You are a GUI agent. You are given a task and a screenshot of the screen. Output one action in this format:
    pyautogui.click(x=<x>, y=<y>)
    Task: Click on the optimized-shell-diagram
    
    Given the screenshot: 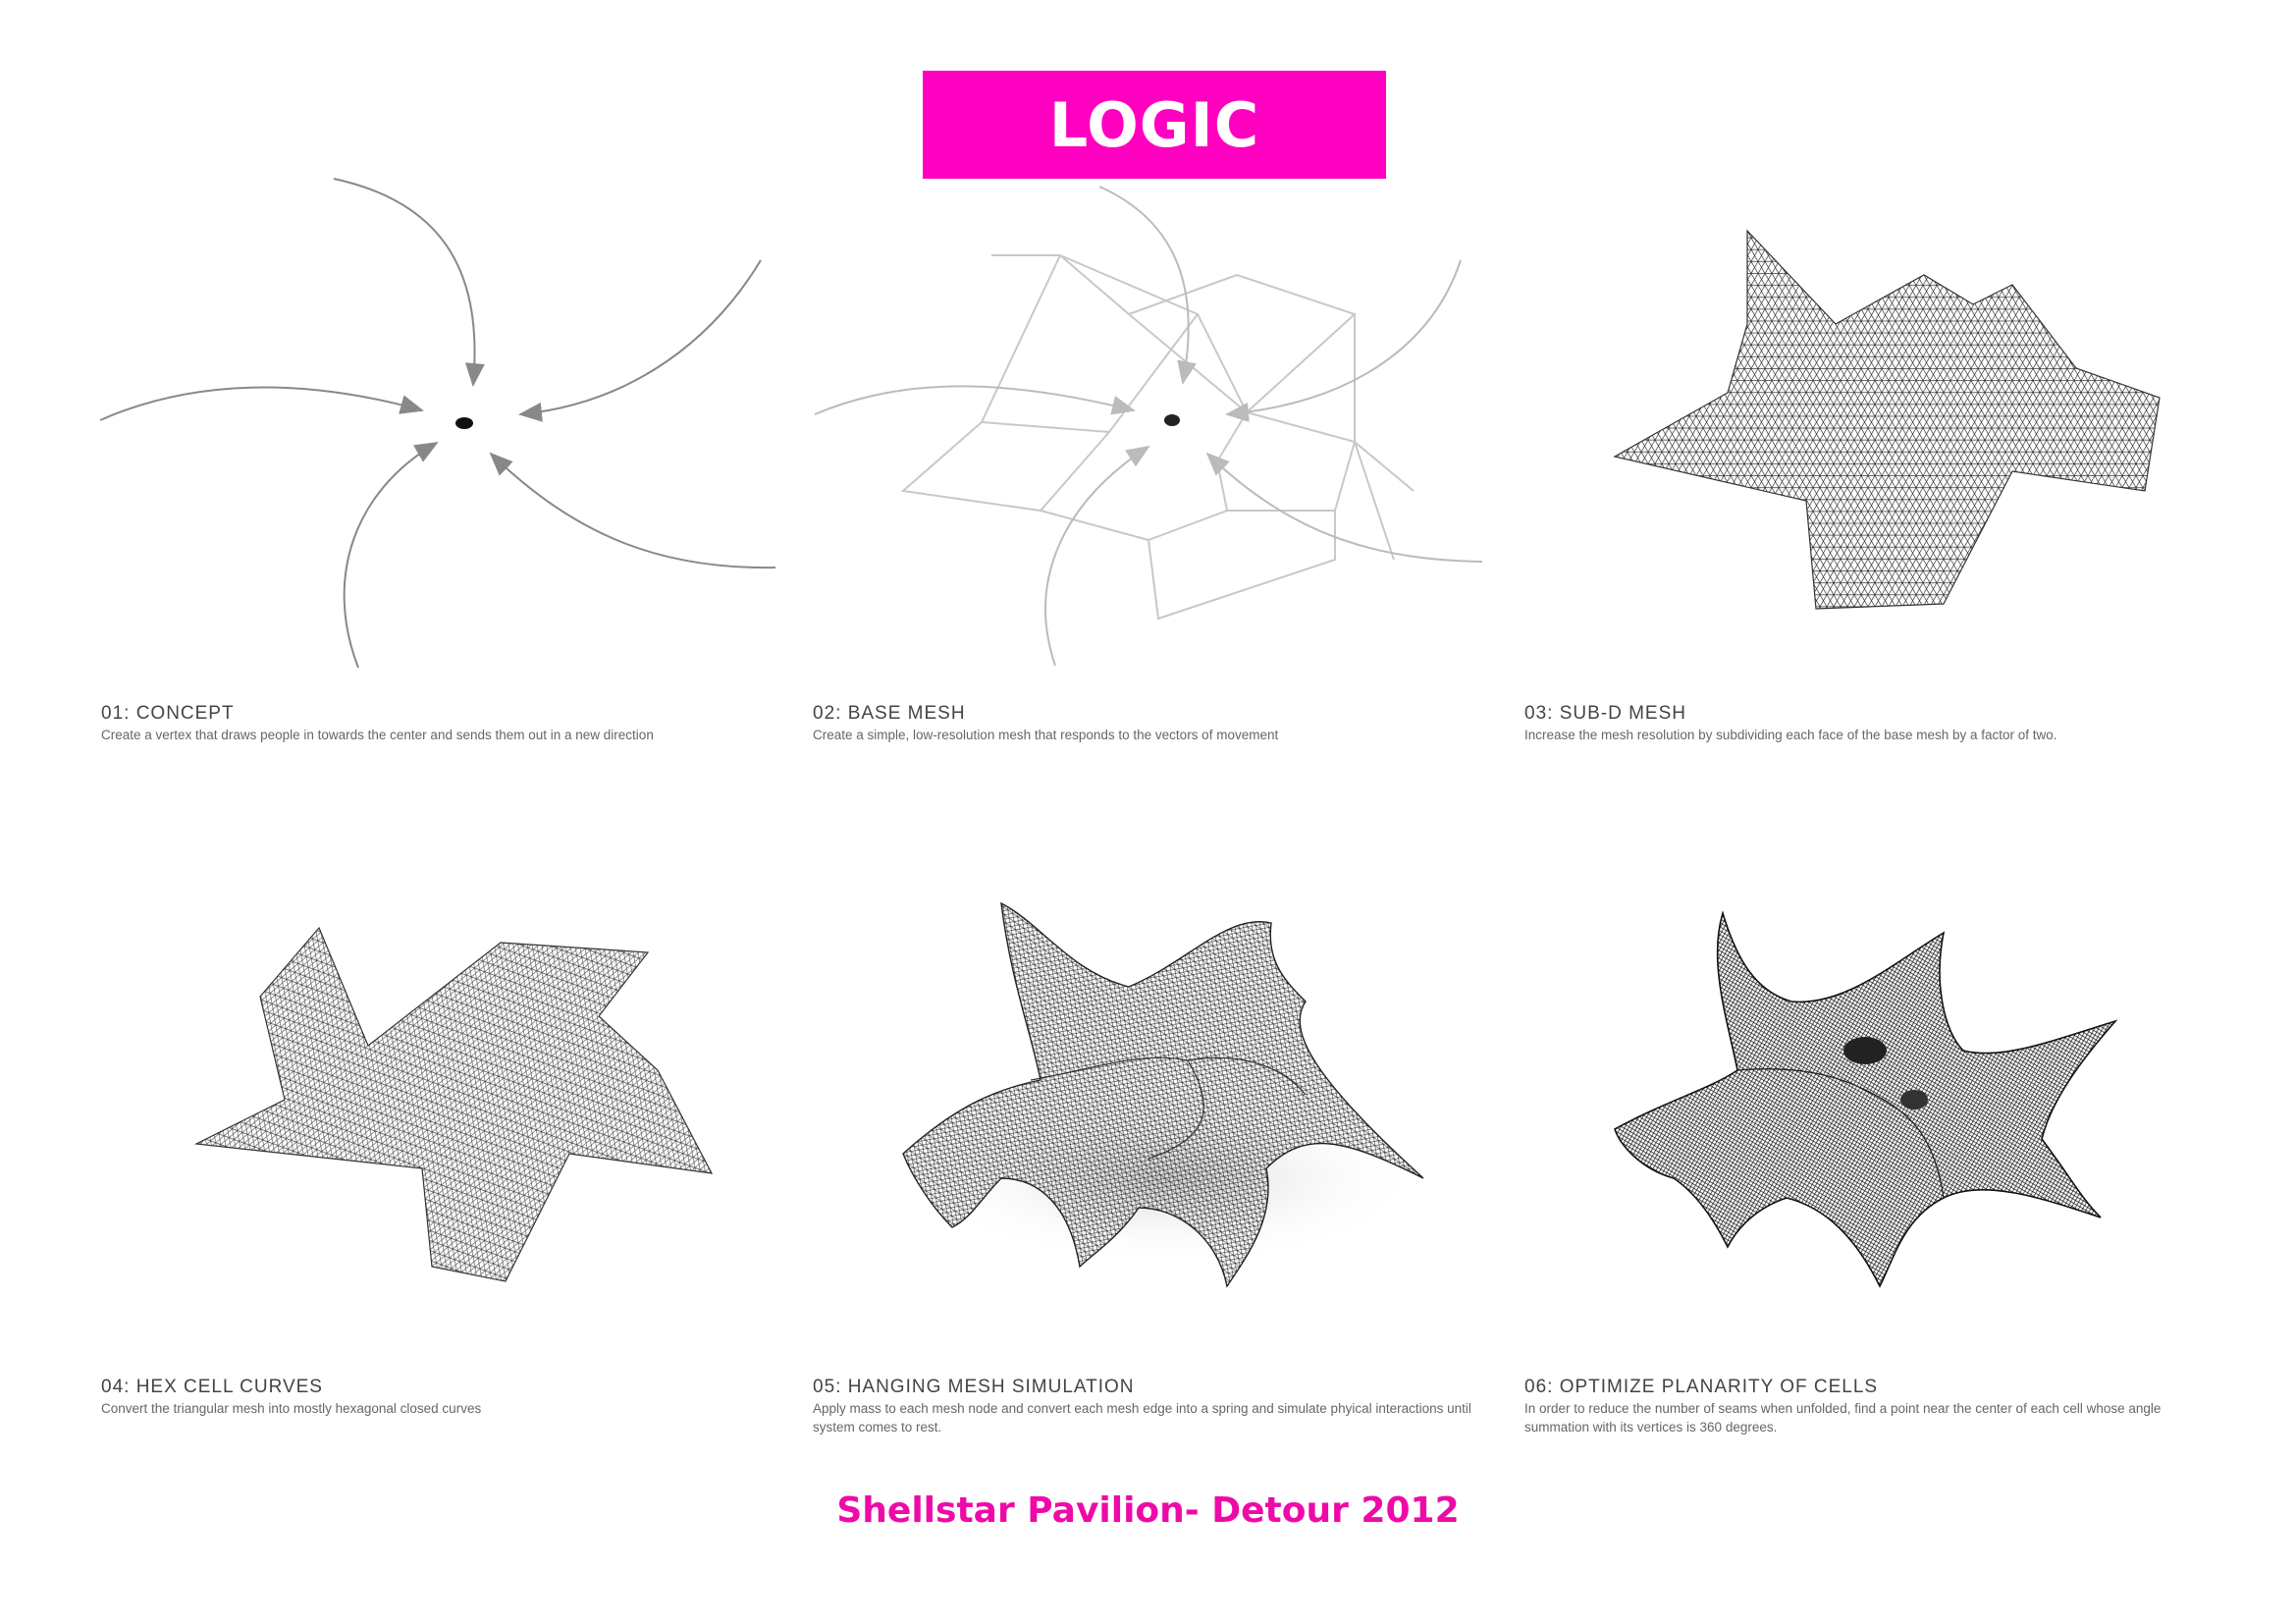 What is the action you would take?
    pyautogui.click(x=1885, y=1099)
    